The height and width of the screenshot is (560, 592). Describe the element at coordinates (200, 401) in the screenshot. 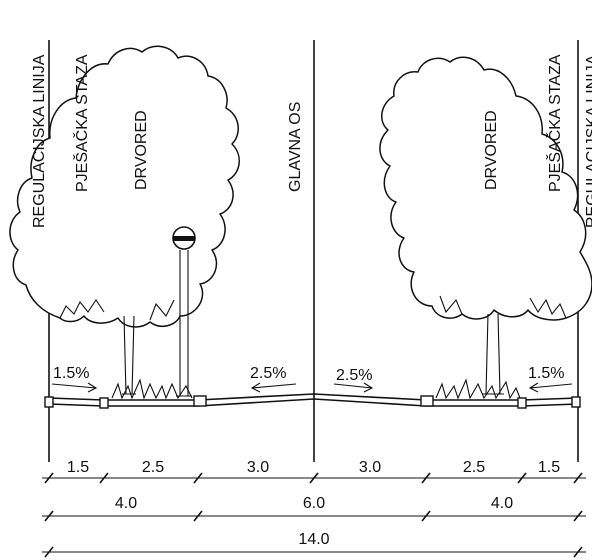

I see `curb-left-road` at that location.